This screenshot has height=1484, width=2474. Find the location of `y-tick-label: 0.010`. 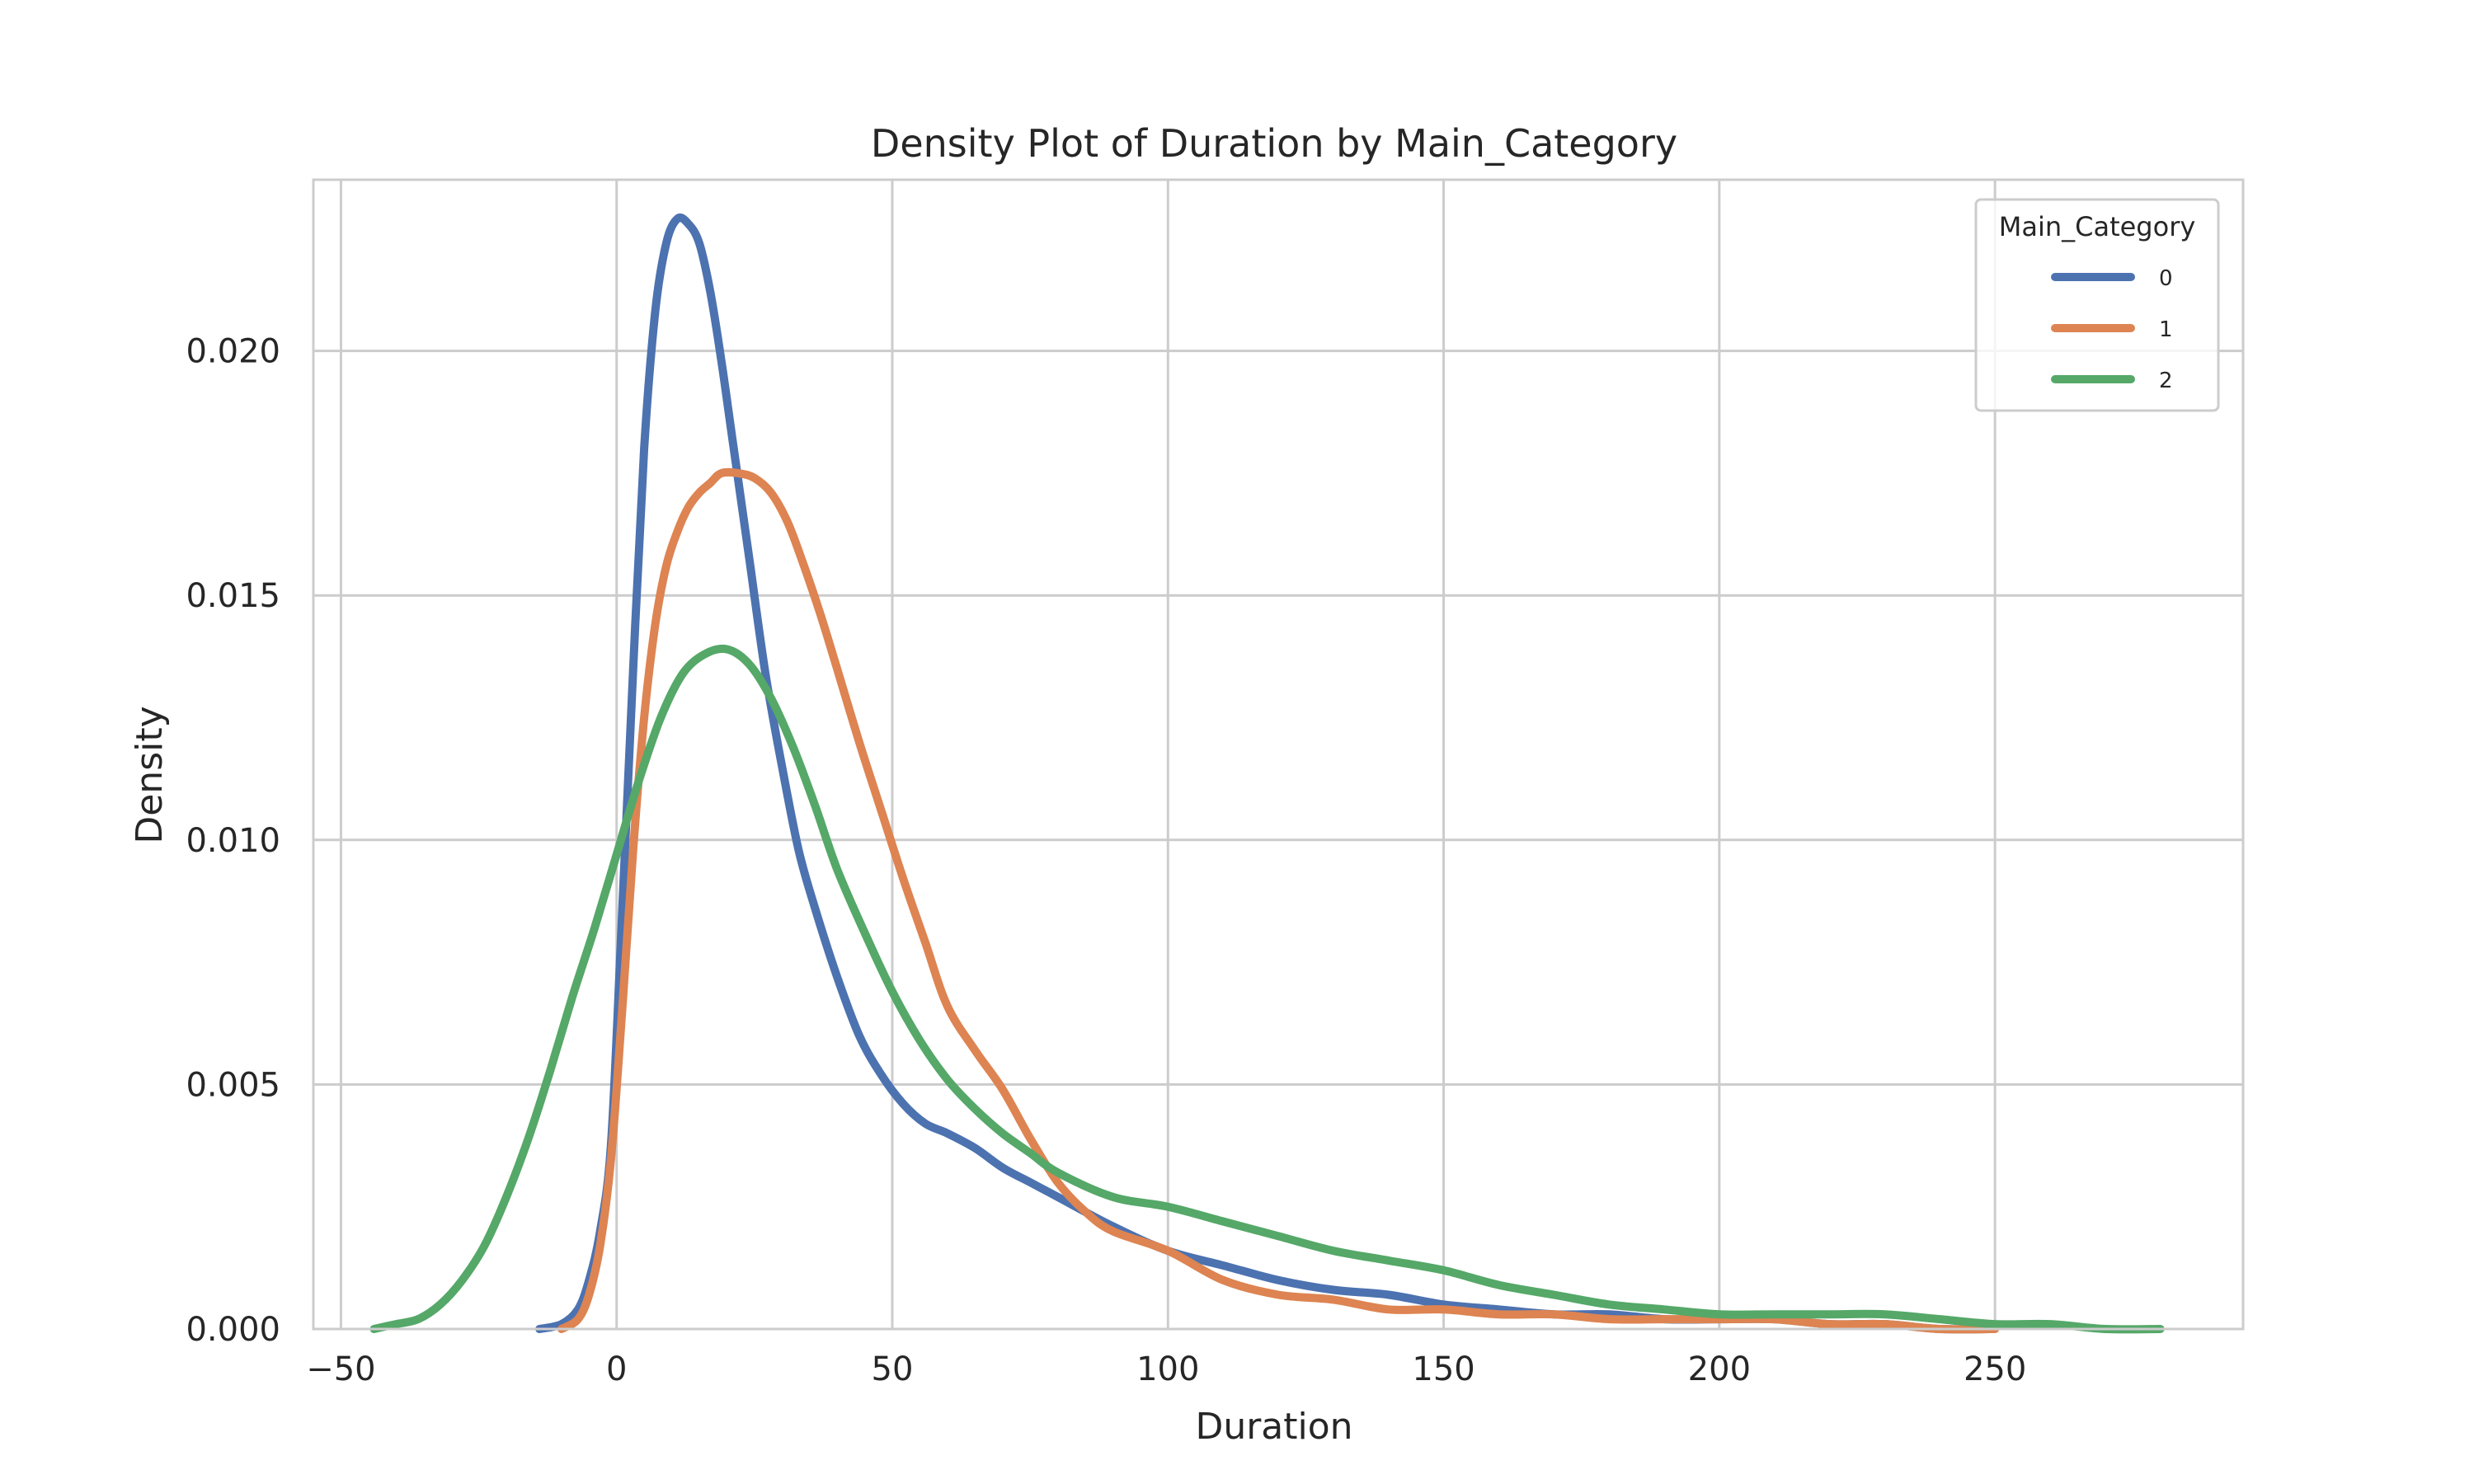

y-tick-label: 0.010 is located at coordinates (233, 841).